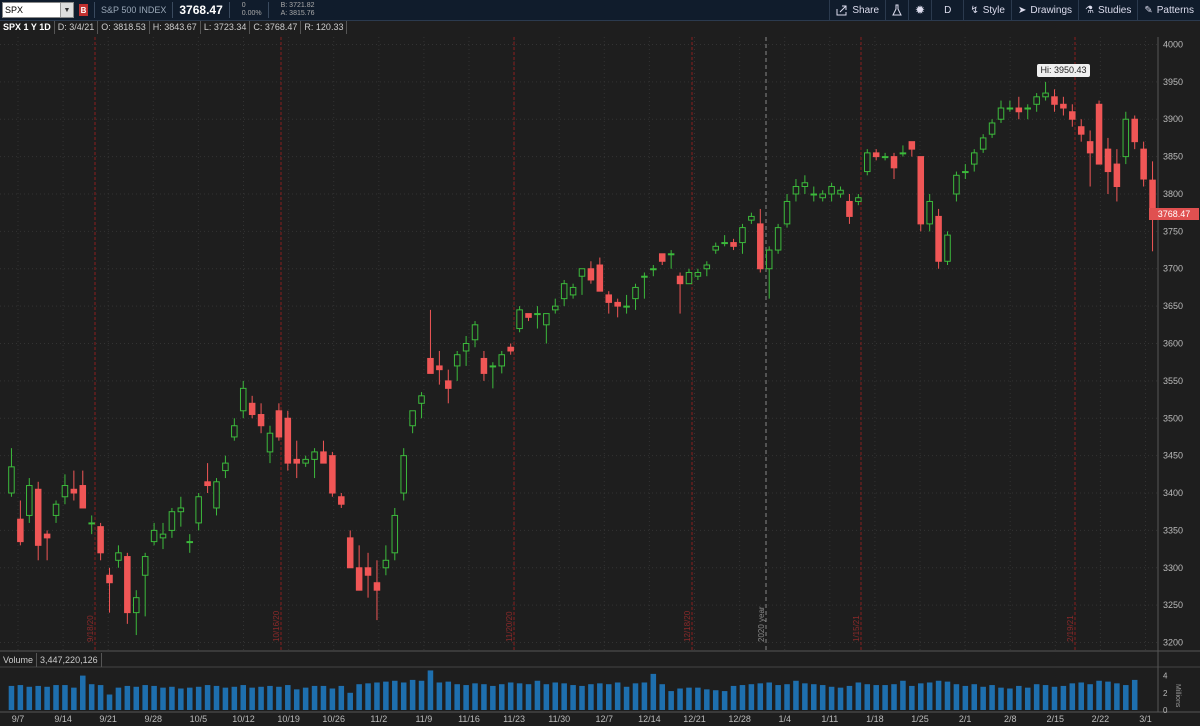 The width and height of the screenshot is (1200, 726). Describe the element at coordinates (19, 660) in the screenshot. I see `volume-label: Volume` at that location.